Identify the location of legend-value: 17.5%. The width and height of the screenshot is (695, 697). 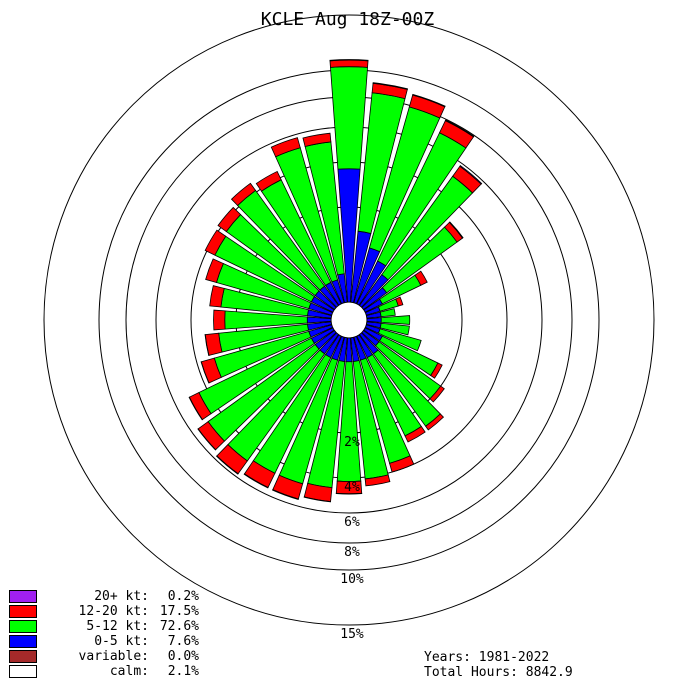
(179, 611).